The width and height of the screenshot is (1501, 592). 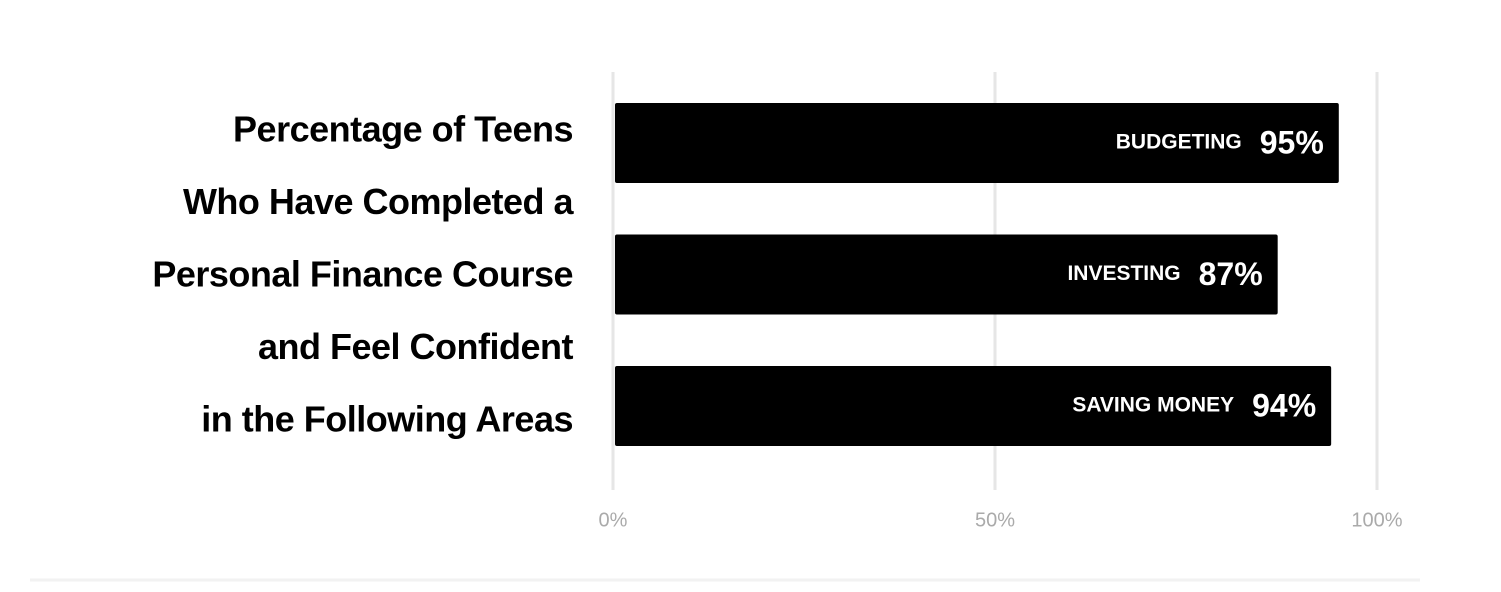 What do you see at coordinates (1376, 520) in the screenshot?
I see `x-tick-label: 100%` at bounding box center [1376, 520].